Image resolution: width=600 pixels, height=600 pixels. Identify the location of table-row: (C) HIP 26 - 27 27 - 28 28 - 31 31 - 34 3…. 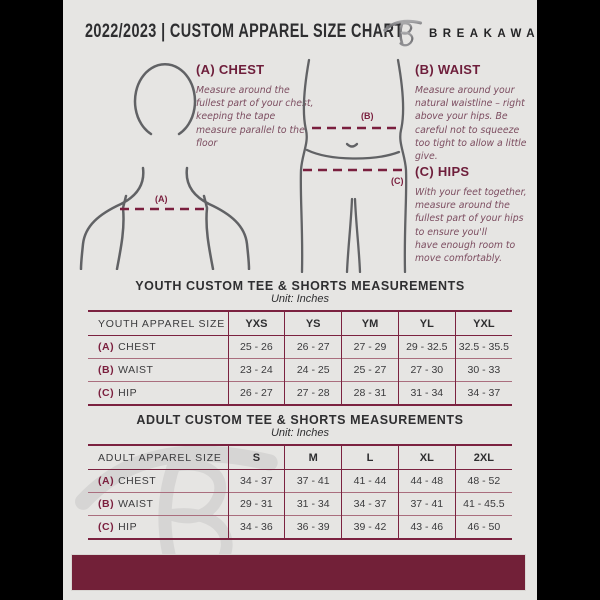
(300, 393).